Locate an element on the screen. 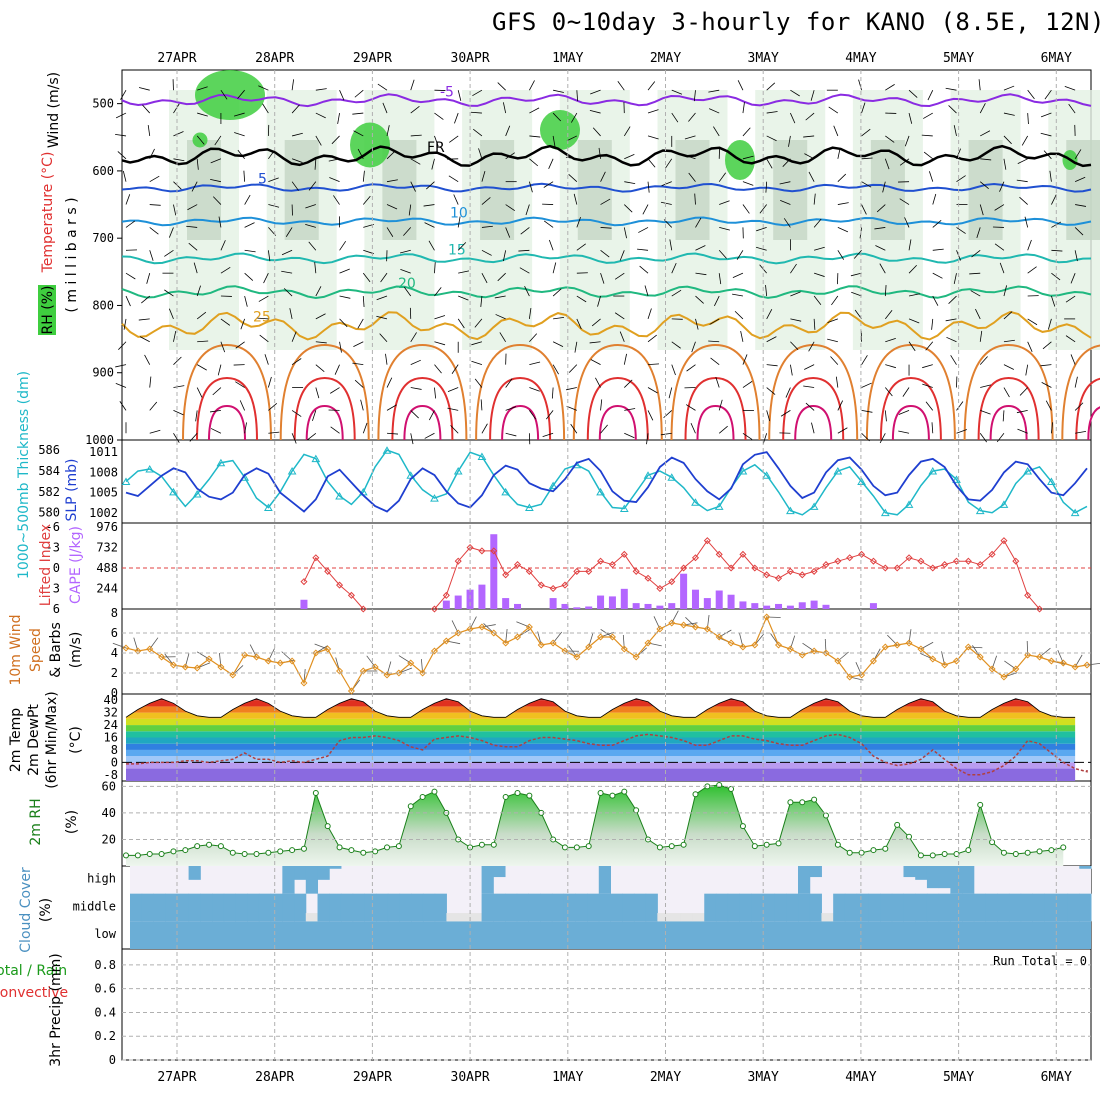 The height and width of the screenshot is (1100, 1100). date-label-bottom: 1MAY is located at coordinates (567, 1077).